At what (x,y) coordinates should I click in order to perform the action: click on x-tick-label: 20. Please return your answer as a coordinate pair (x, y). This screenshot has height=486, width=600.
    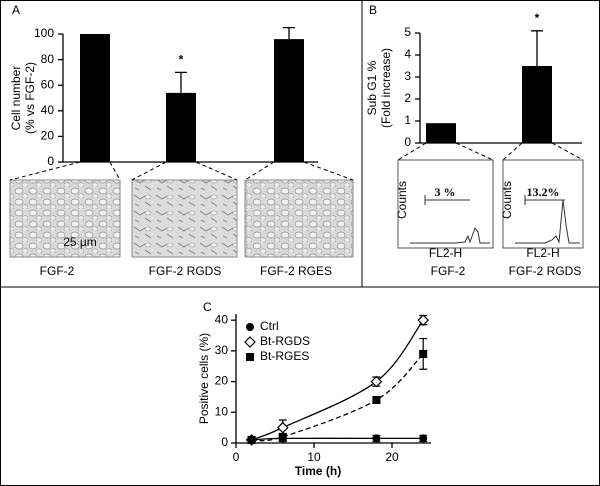
    Looking at the image, I should click on (392, 457).